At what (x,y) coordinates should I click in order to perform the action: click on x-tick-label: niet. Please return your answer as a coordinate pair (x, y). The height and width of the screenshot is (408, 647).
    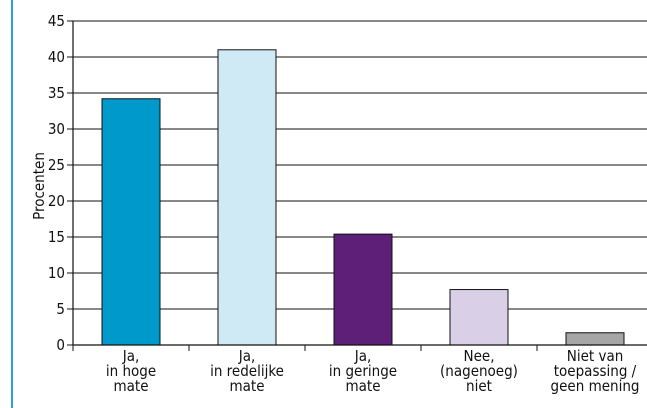
    Looking at the image, I should click on (479, 386).